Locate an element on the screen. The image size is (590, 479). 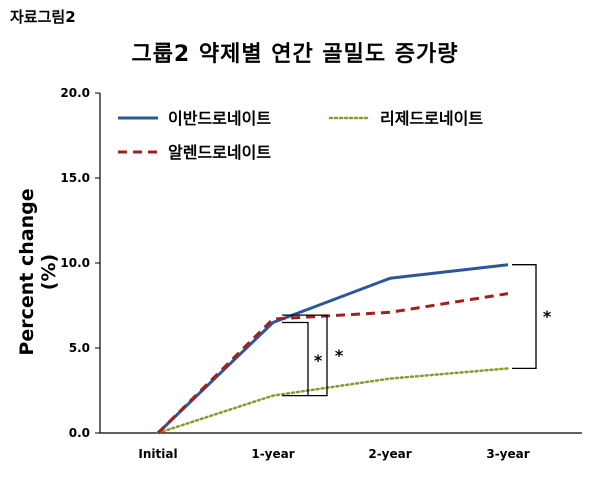
figure-label: 자료그림2 is located at coordinates (43, 17).